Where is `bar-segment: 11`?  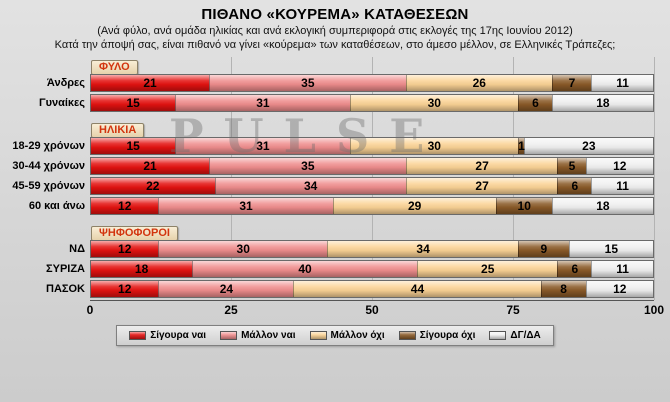 bar-segment: 11 is located at coordinates (622, 269).